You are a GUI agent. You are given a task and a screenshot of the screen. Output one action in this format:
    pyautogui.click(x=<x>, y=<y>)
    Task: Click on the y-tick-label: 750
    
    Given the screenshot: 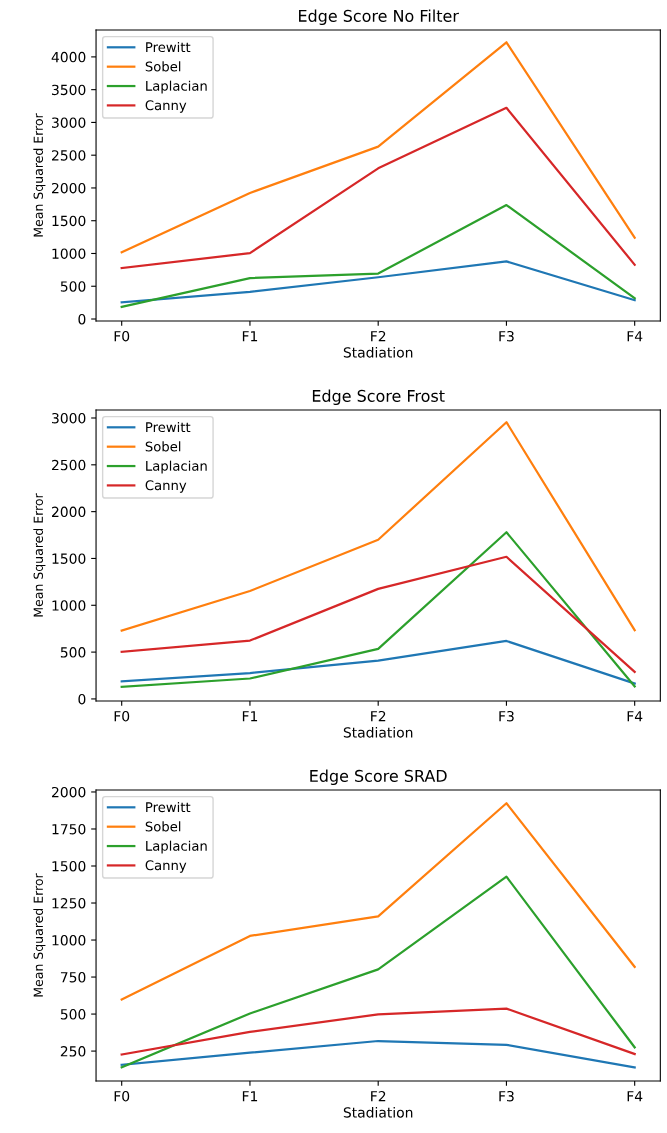 What is the action you would take?
    pyautogui.click(x=73, y=977)
    